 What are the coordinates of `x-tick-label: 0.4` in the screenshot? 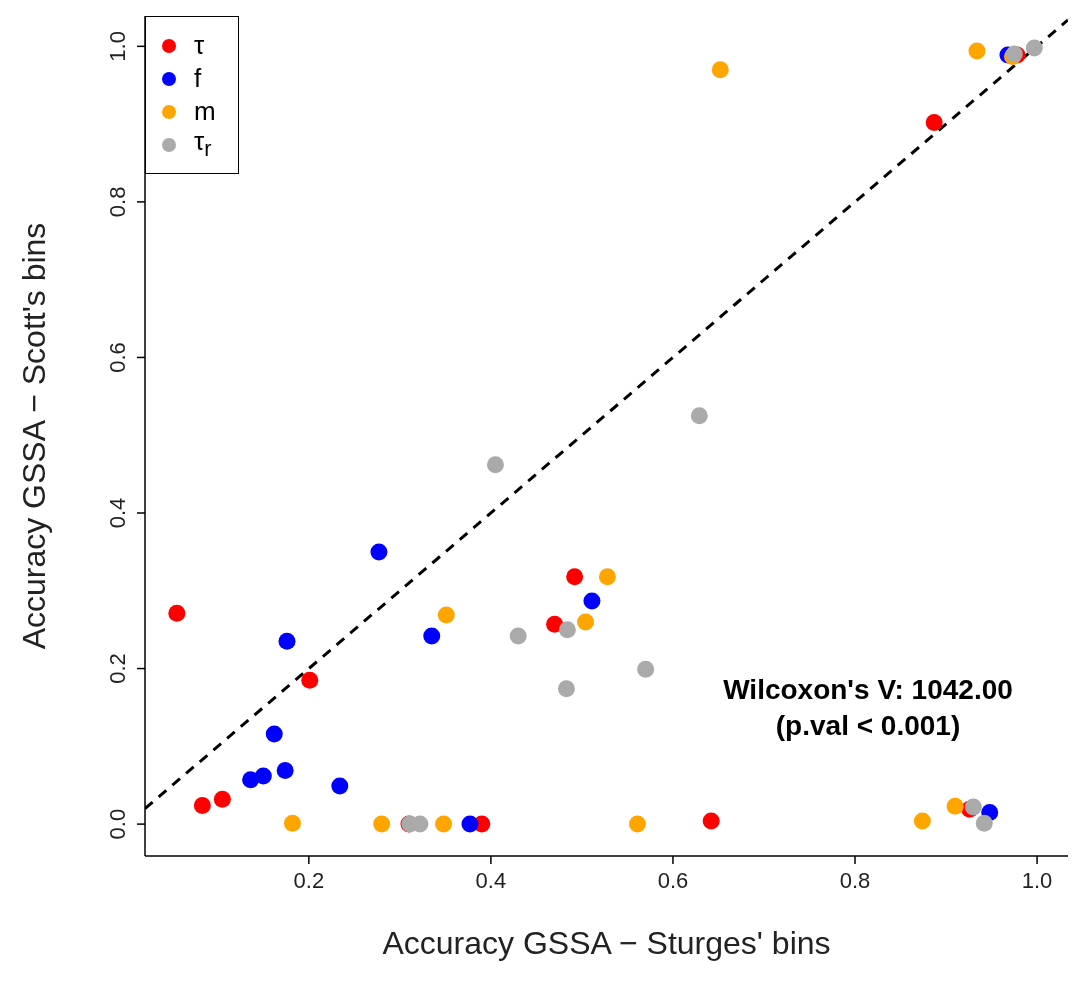 It's located at (491, 880).